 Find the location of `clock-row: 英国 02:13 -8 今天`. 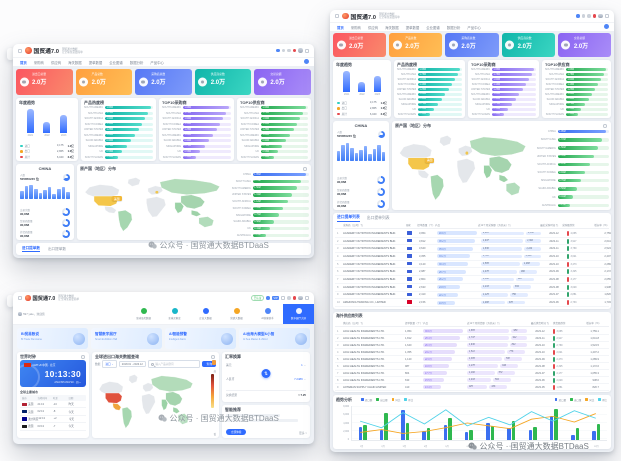

clock-row: 英国 02:13 -8 今天 is located at coordinates (53, 412).